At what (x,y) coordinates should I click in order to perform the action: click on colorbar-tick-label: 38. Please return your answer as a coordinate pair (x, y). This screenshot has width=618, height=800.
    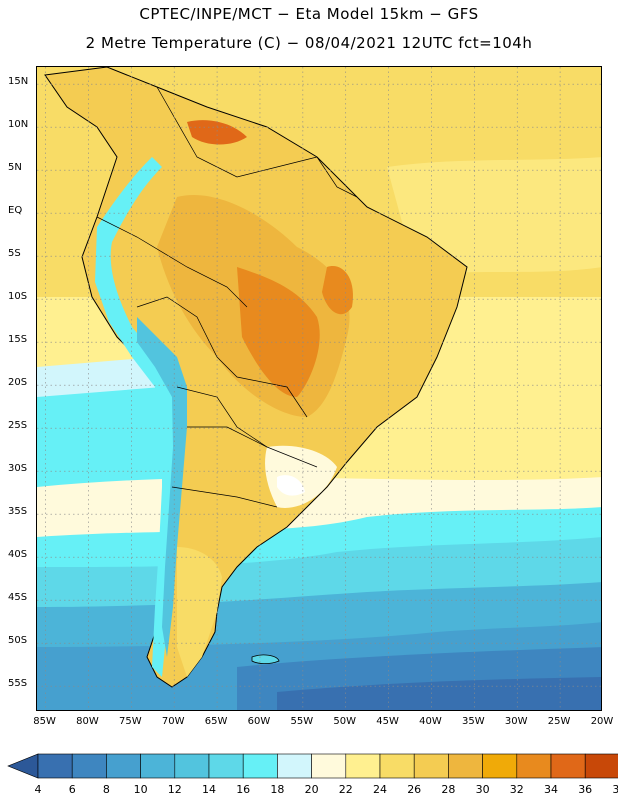
    Looking at the image, I should click on (615, 789).